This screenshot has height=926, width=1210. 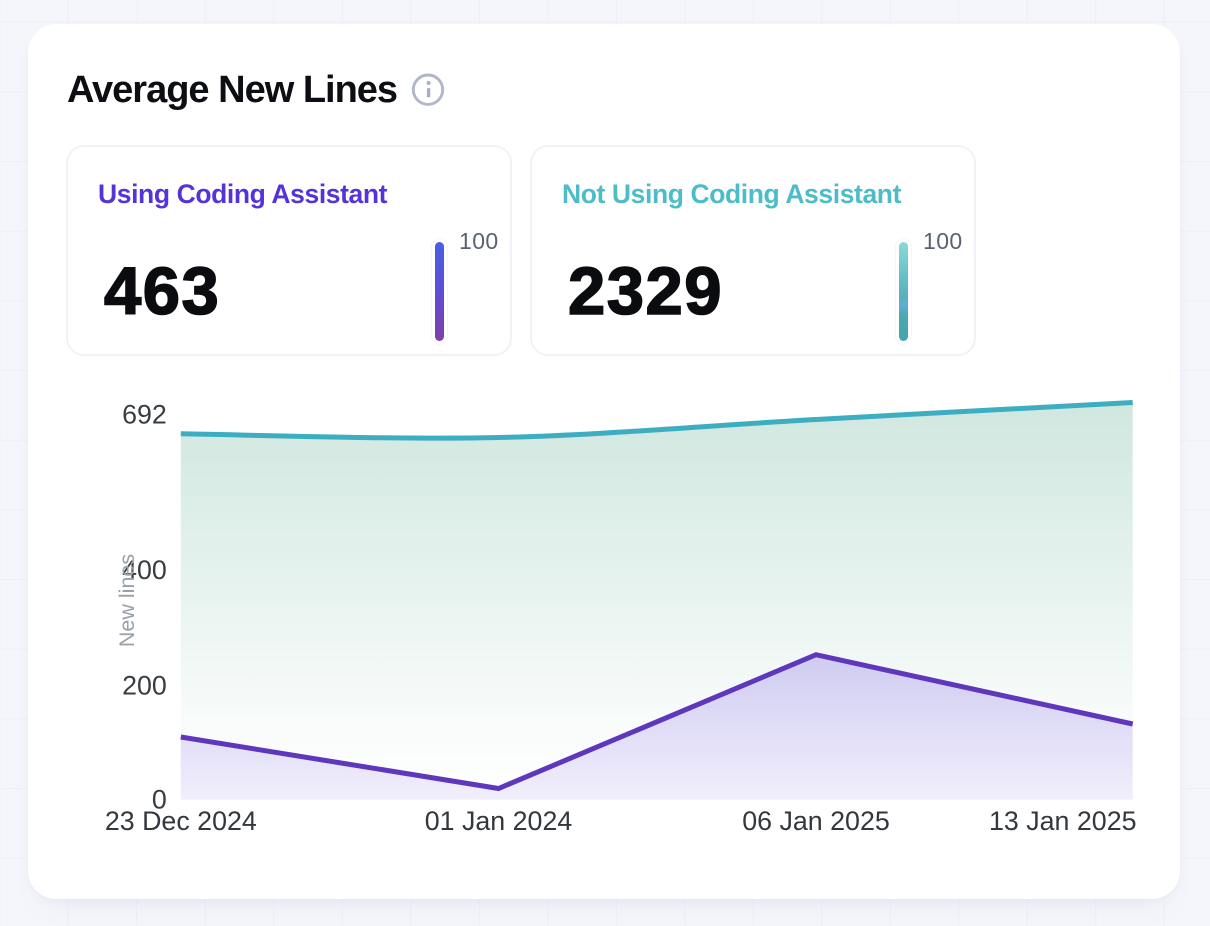 What do you see at coordinates (1063, 821) in the screenshot?
I see `svg-text: 13 Jan 2025` at bounding box center [1063, 821].